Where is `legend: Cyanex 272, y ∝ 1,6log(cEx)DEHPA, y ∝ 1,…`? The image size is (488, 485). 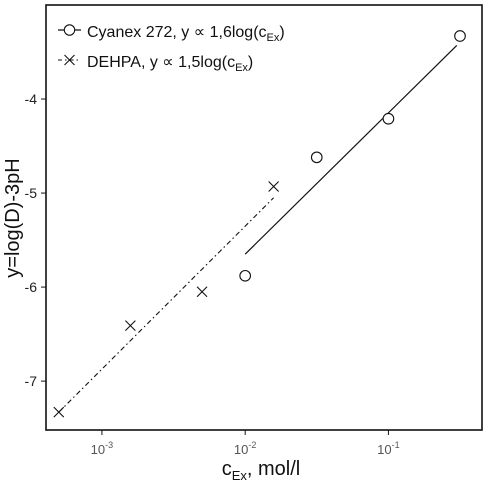
legend: Cyanex 272, y ∝ 1,6log(cEx)DEHPA, y ∝ 1,… is located at coordinates (171, 49).